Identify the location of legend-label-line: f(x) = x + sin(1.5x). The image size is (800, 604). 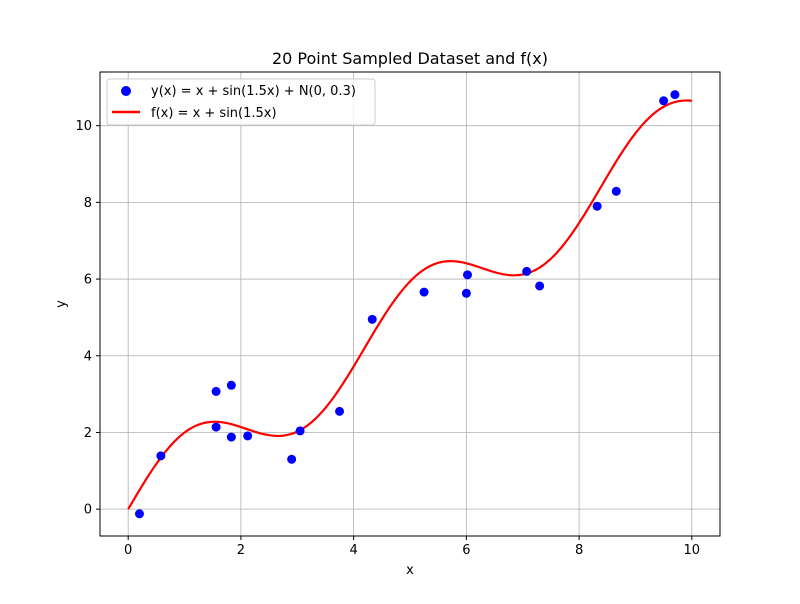
(214, 113).